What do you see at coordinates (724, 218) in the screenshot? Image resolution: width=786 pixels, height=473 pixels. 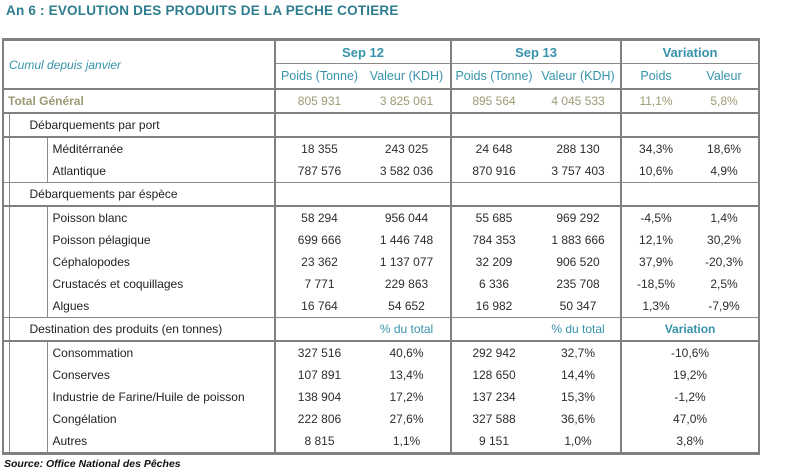 I see `value-cell: 1,4%` at bounding box center [724, 218].